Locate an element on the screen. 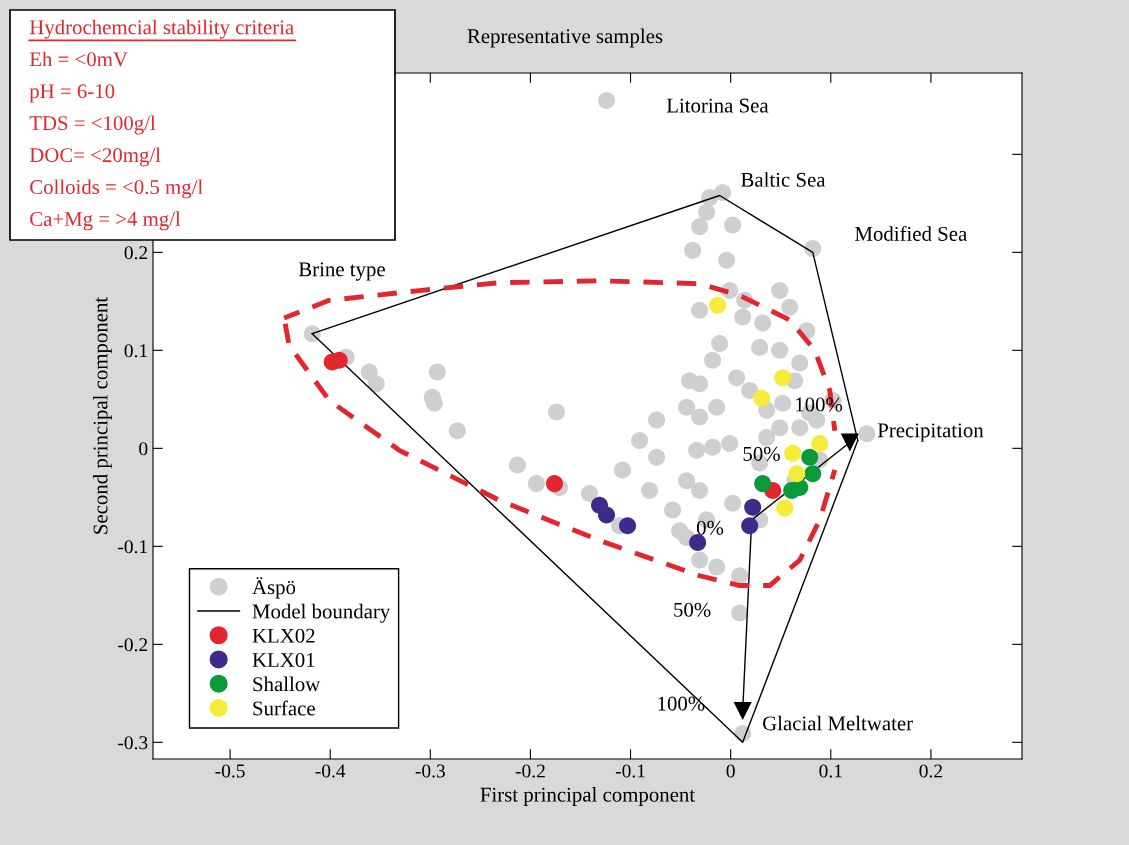 This screenshot has width=1129, height=845. x-tick-label: -0.2 is located at coordinates (530, 771).